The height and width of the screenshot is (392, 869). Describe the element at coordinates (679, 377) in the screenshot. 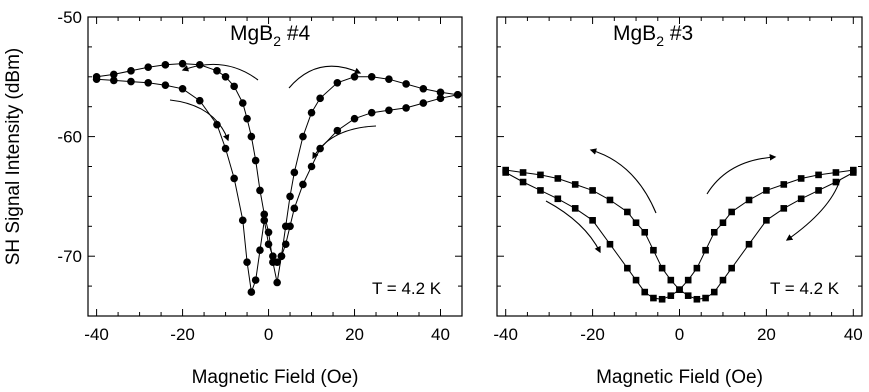

I see `x-axis-title: Magnetic Field (Oe)` at that location.